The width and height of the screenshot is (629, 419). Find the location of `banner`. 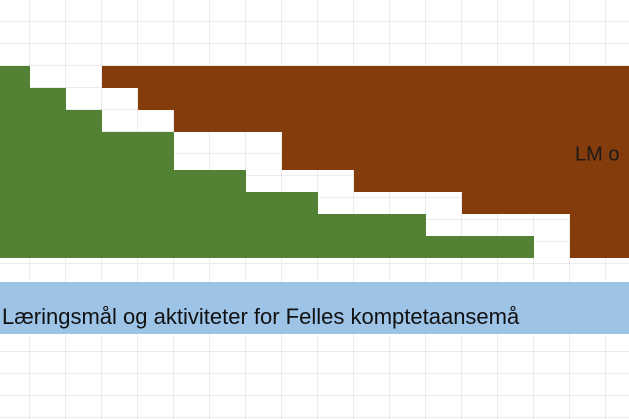

banner is located at coordinates (314, 308).